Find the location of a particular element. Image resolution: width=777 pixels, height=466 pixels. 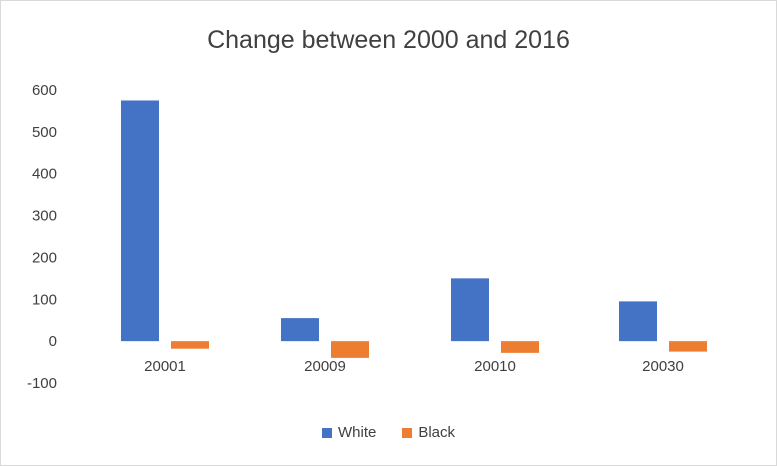

legend-item-white: White is located at coordinates (349, 432).